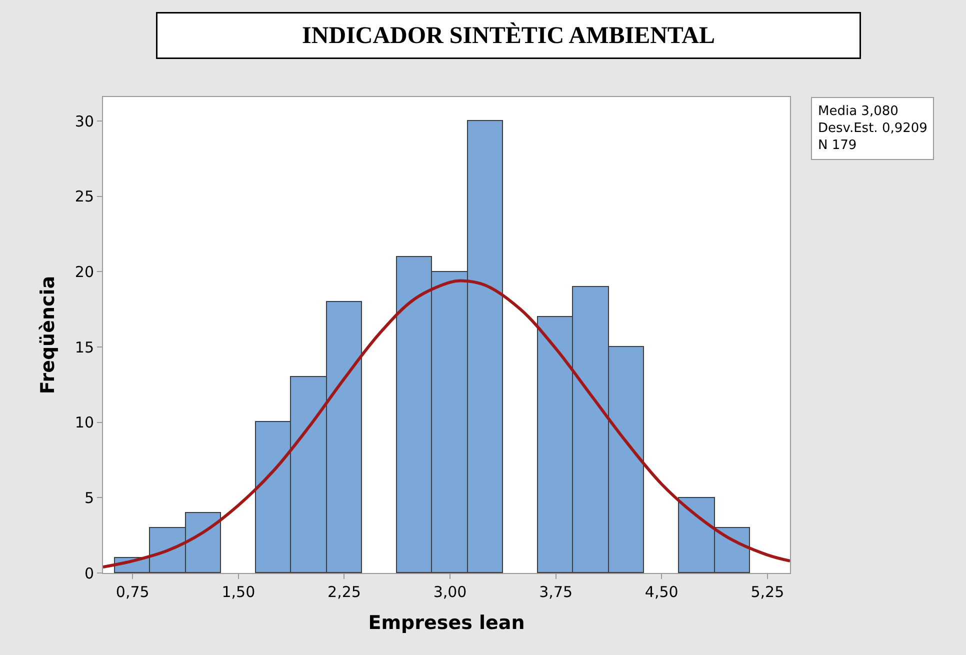 This screenshot has height=655, width=966. Describe the element at coordinates (837, 145) in the screenshot. I see `text: N 179` at that location.